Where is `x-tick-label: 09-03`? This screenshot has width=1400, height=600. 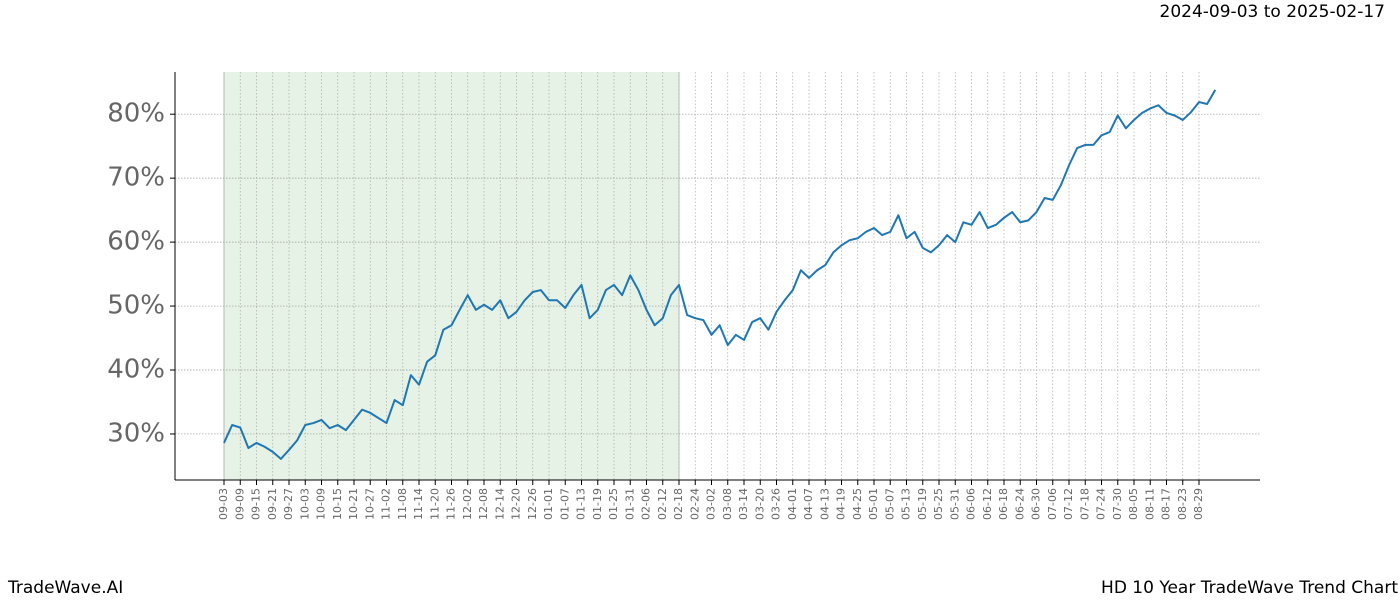
x-tick-label: 09-03 is located at coordinates (223, 504).